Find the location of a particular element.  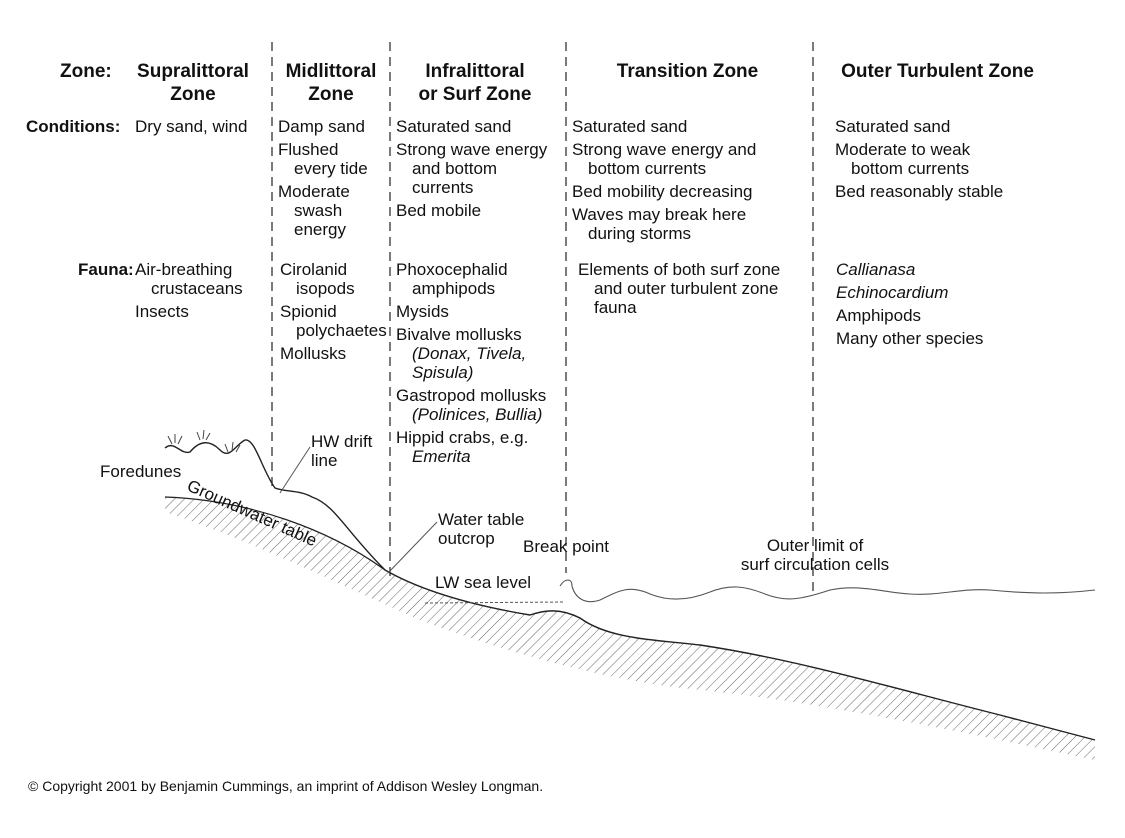

lw-sea-level-line is located at coordinates (495, 602).